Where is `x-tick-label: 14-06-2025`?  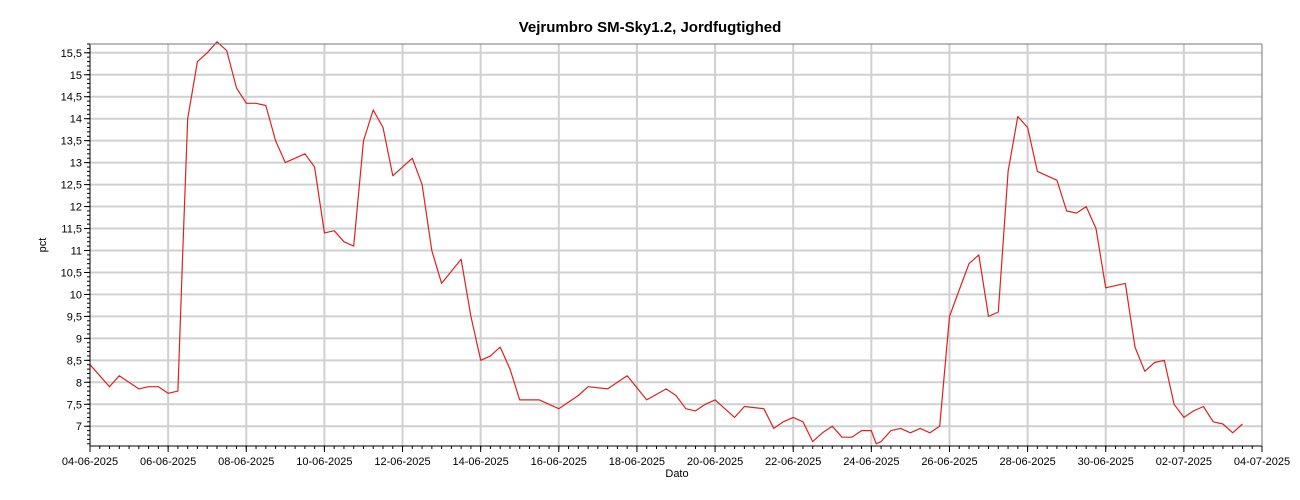 x-tick-label: 14-06-2025 is located at coordinates (481, 462).